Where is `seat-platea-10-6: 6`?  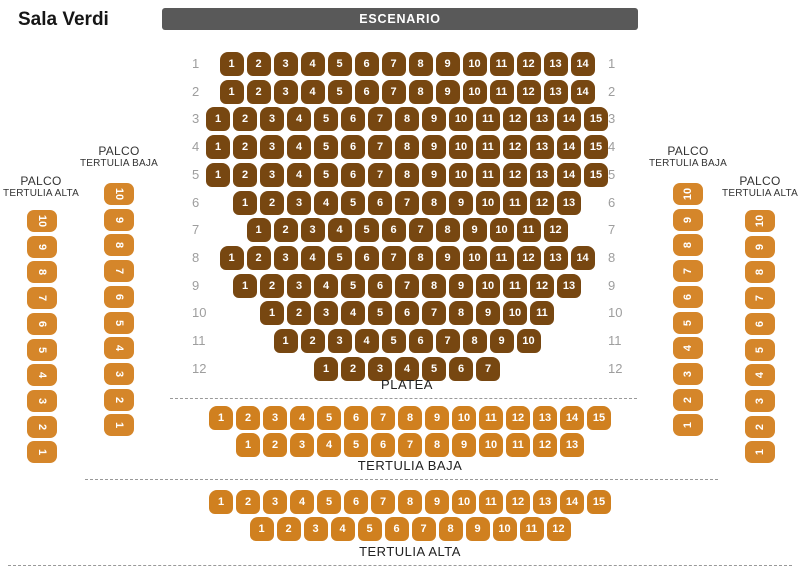 seat-platea-10-6: 6 is located at coordinates (407, 313).